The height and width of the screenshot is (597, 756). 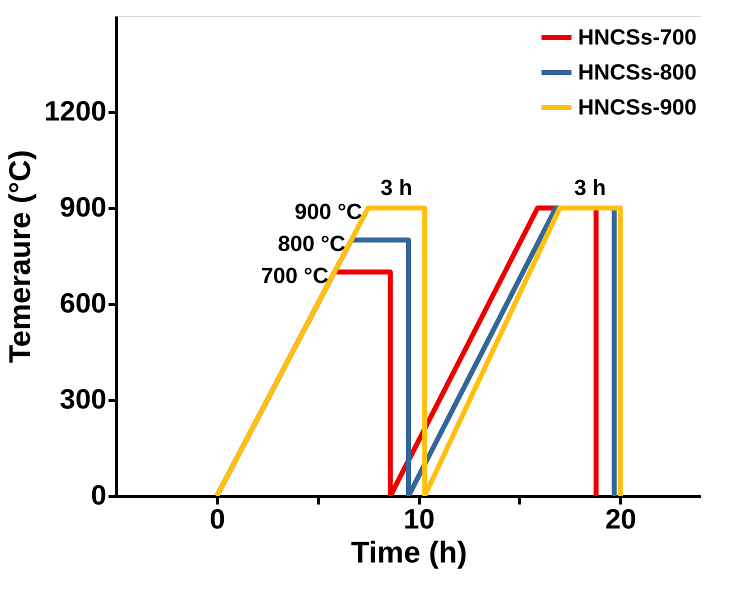 I want to click on y-axis-title: Temeraure (°C), so click(x=21, y=257).